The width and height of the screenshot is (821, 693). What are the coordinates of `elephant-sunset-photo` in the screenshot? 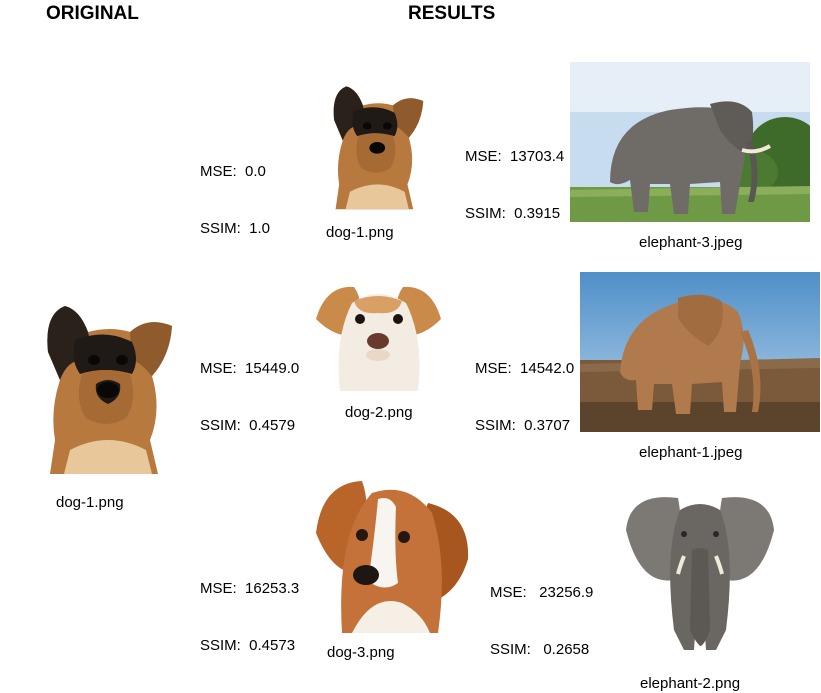 It's located at (700, 352).